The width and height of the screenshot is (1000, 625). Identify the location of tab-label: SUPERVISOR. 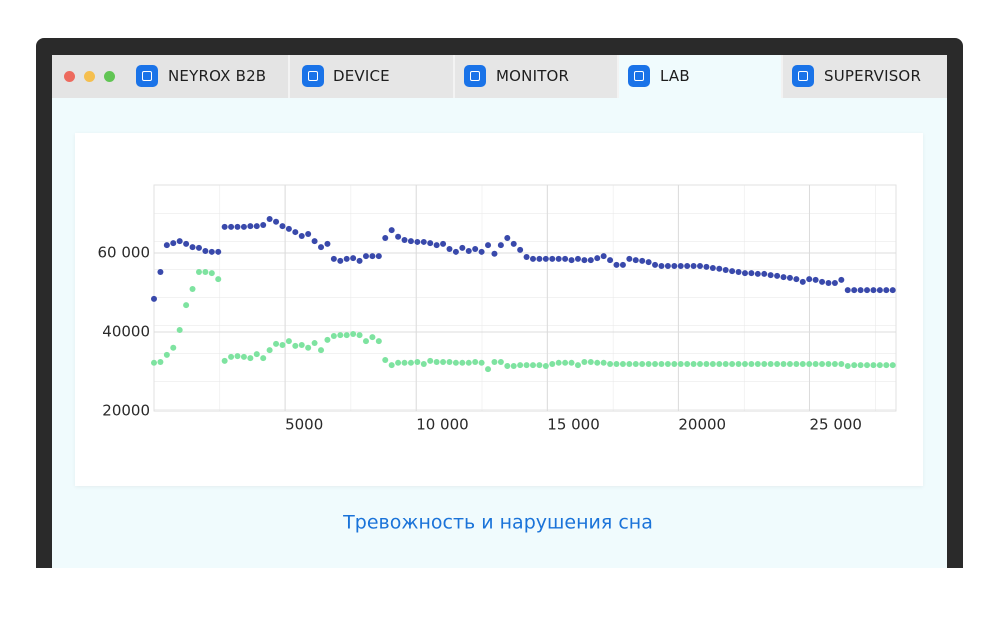
(873, 76).